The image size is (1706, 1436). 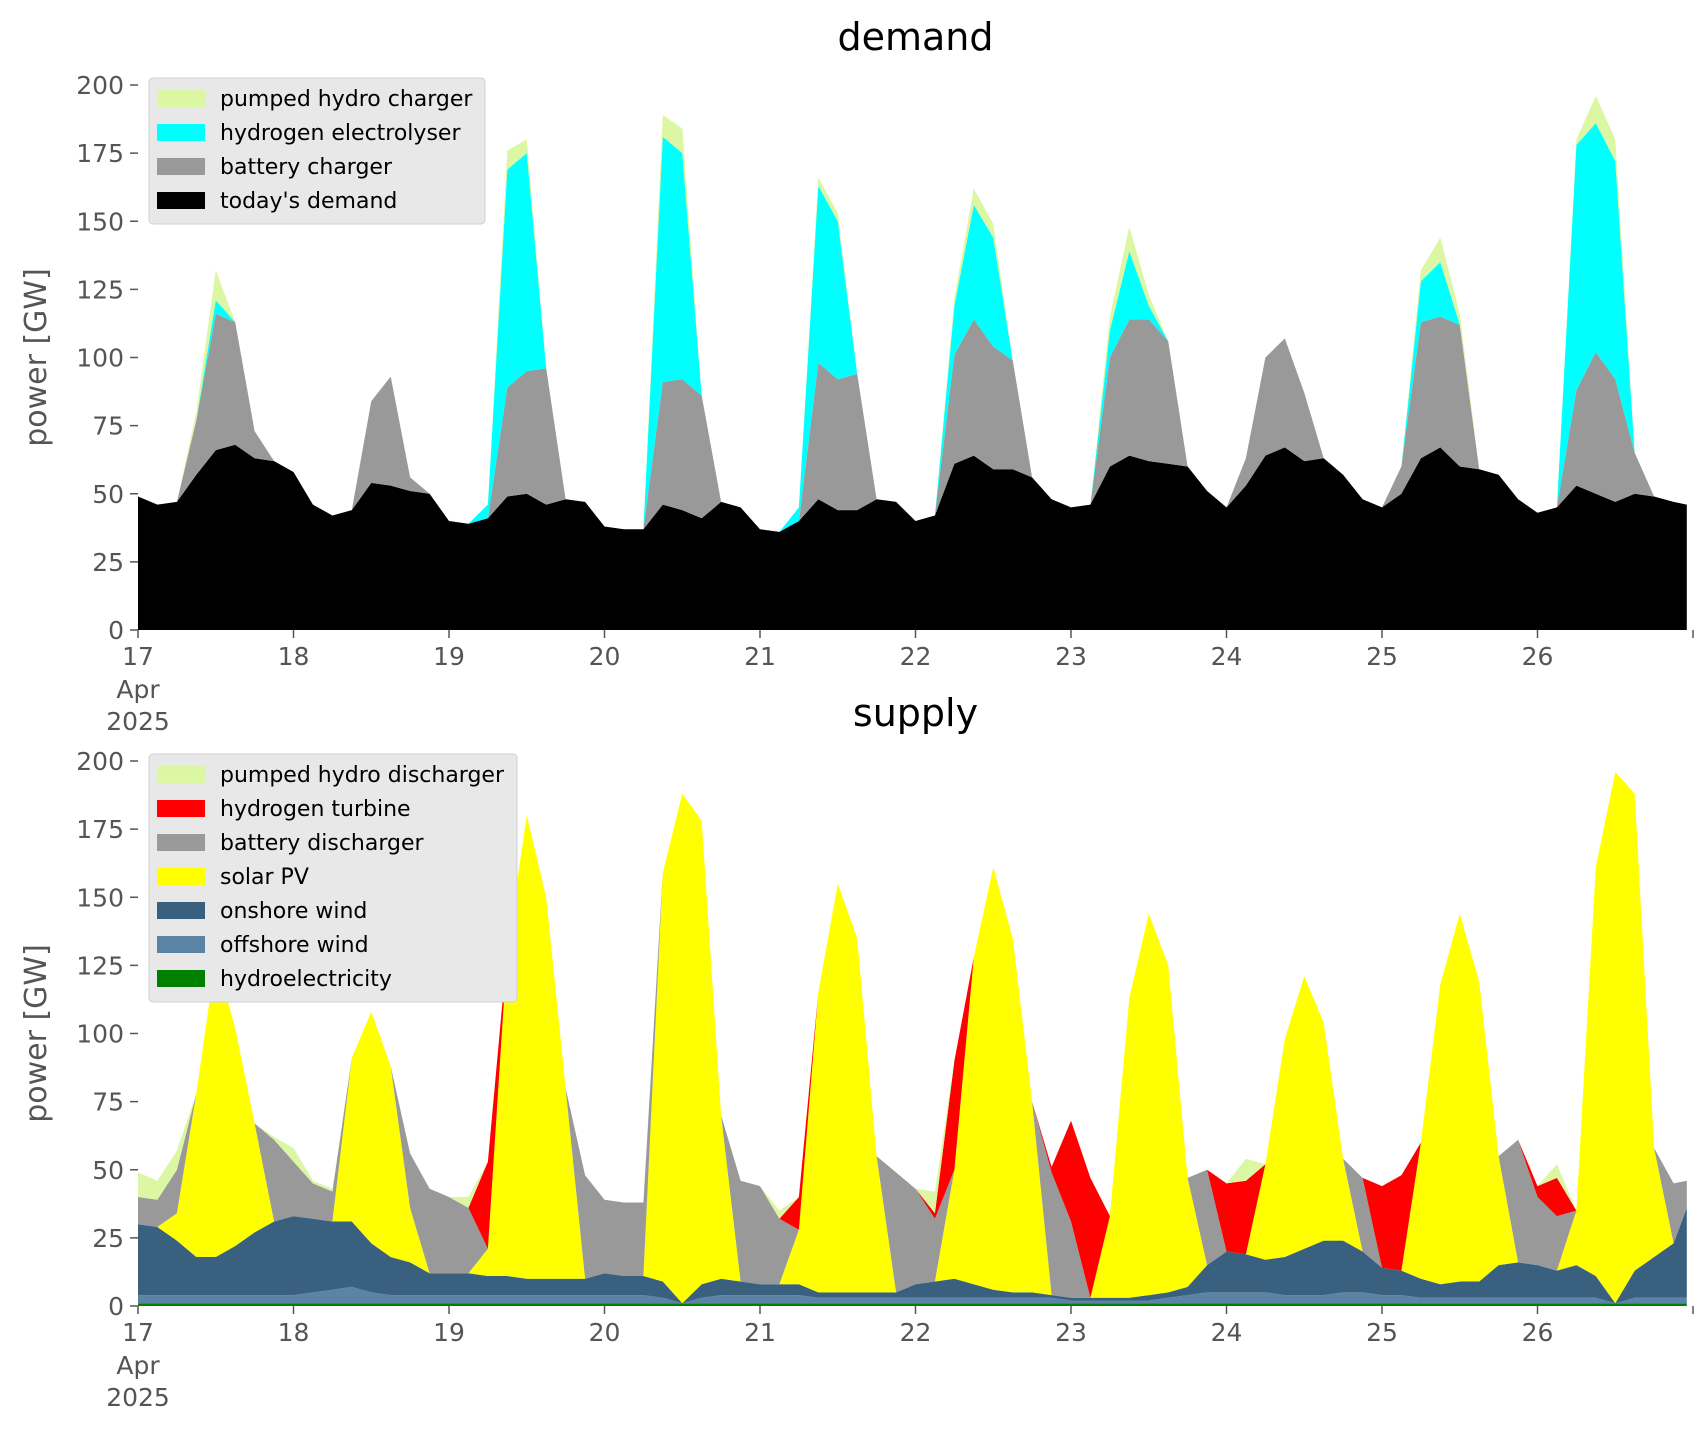 What do you see at coordinates (912, 1304) in the screenshot?
I see `hydroelectricity-area` at bounding box center [912, 1304].